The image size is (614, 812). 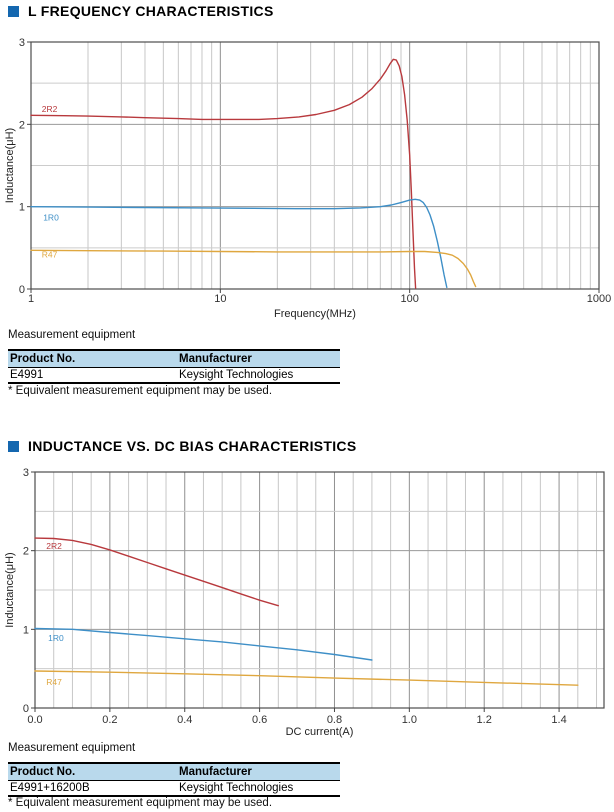 What do you see at coordinates (31, 299) in the screenshot?
I see `x-tick-label: 1` at bounding box center [31, 299].